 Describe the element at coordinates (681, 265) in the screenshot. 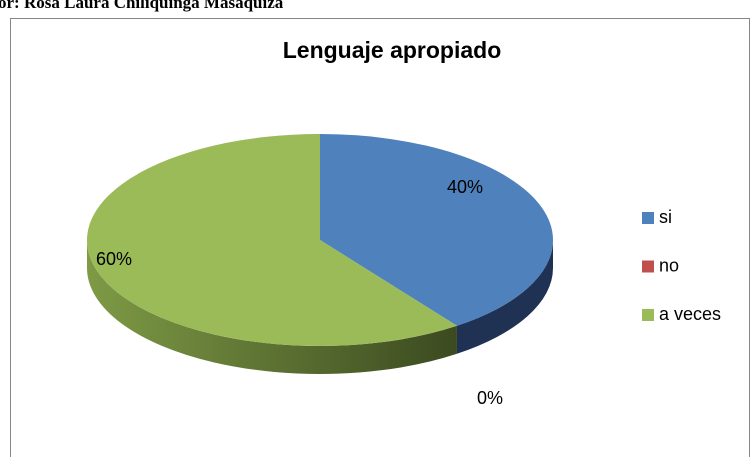

I see `legend: si no a veces` at that location.